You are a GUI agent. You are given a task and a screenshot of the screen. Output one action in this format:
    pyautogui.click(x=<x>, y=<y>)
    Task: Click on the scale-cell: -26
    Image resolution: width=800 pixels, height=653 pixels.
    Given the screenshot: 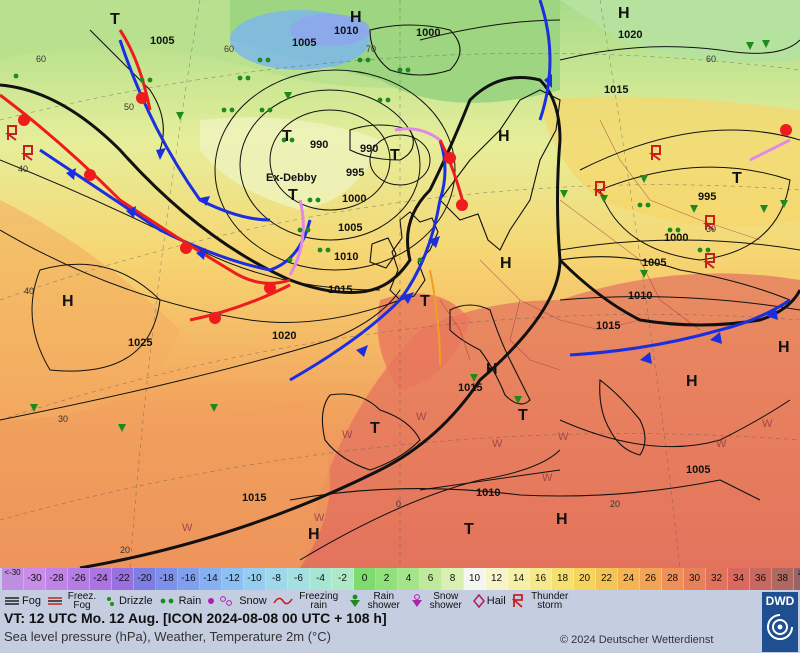 What is the action you would take?
    pyautogui.click(x=79, y=579)
    